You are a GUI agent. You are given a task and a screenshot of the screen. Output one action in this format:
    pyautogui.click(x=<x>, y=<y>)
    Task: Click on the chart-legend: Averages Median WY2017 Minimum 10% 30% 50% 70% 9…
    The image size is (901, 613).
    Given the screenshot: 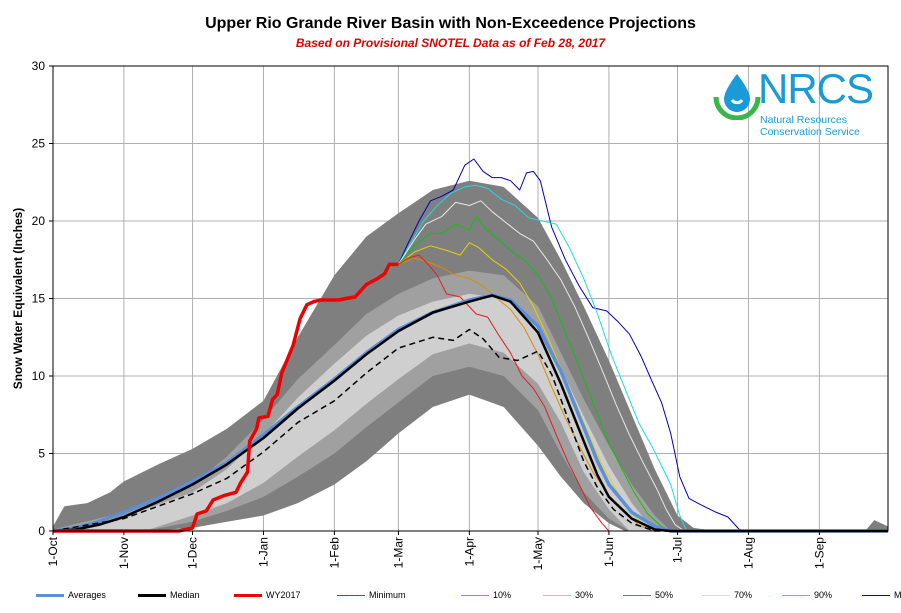 What is the action you would take?
    pyautogui.click(x=468, y=597)
    